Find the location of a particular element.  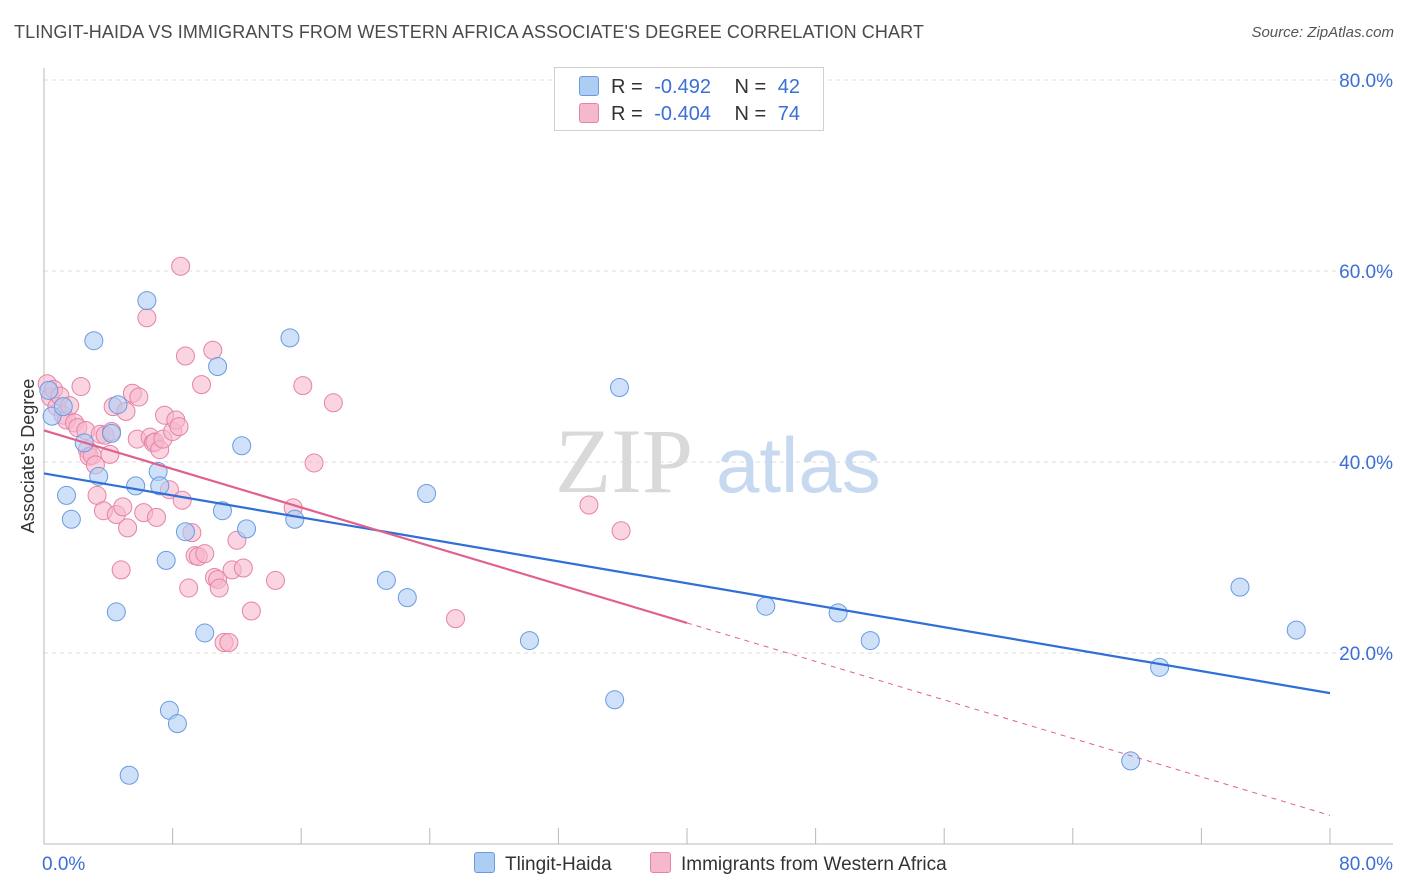

legend-n-value: 42 is located at coordinates (789, 87).